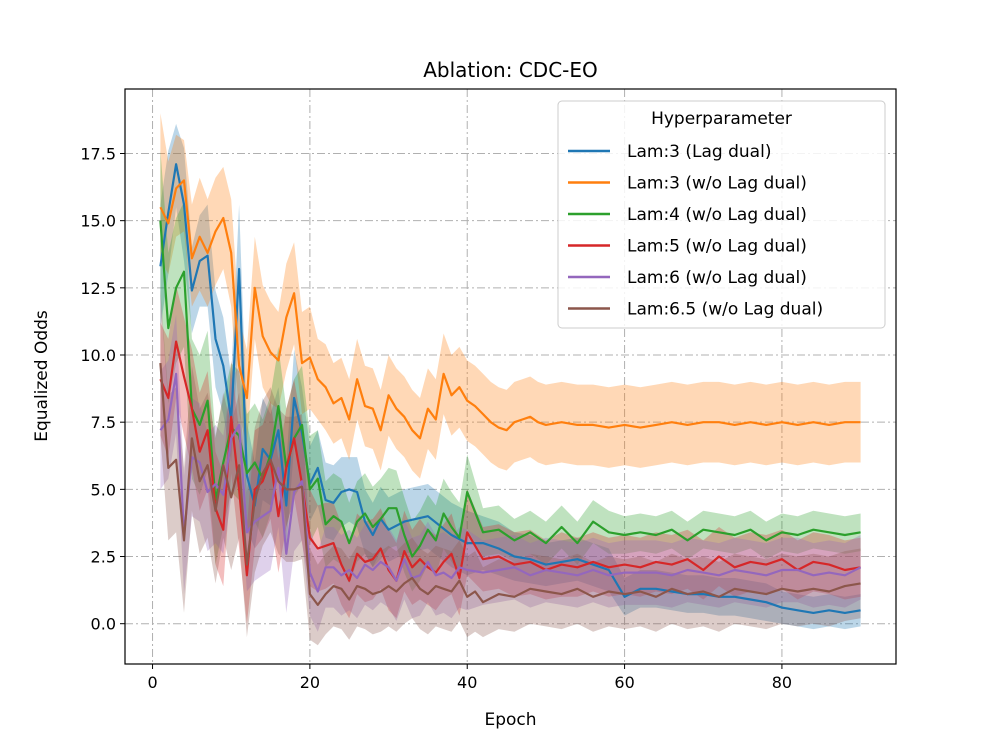 Image resolution: width=996 pixels, height=747 pixels. Describe the element at coordinates (42, 376) in the screenshot. I see `y-axis-label: Equalized Odds` at that location.